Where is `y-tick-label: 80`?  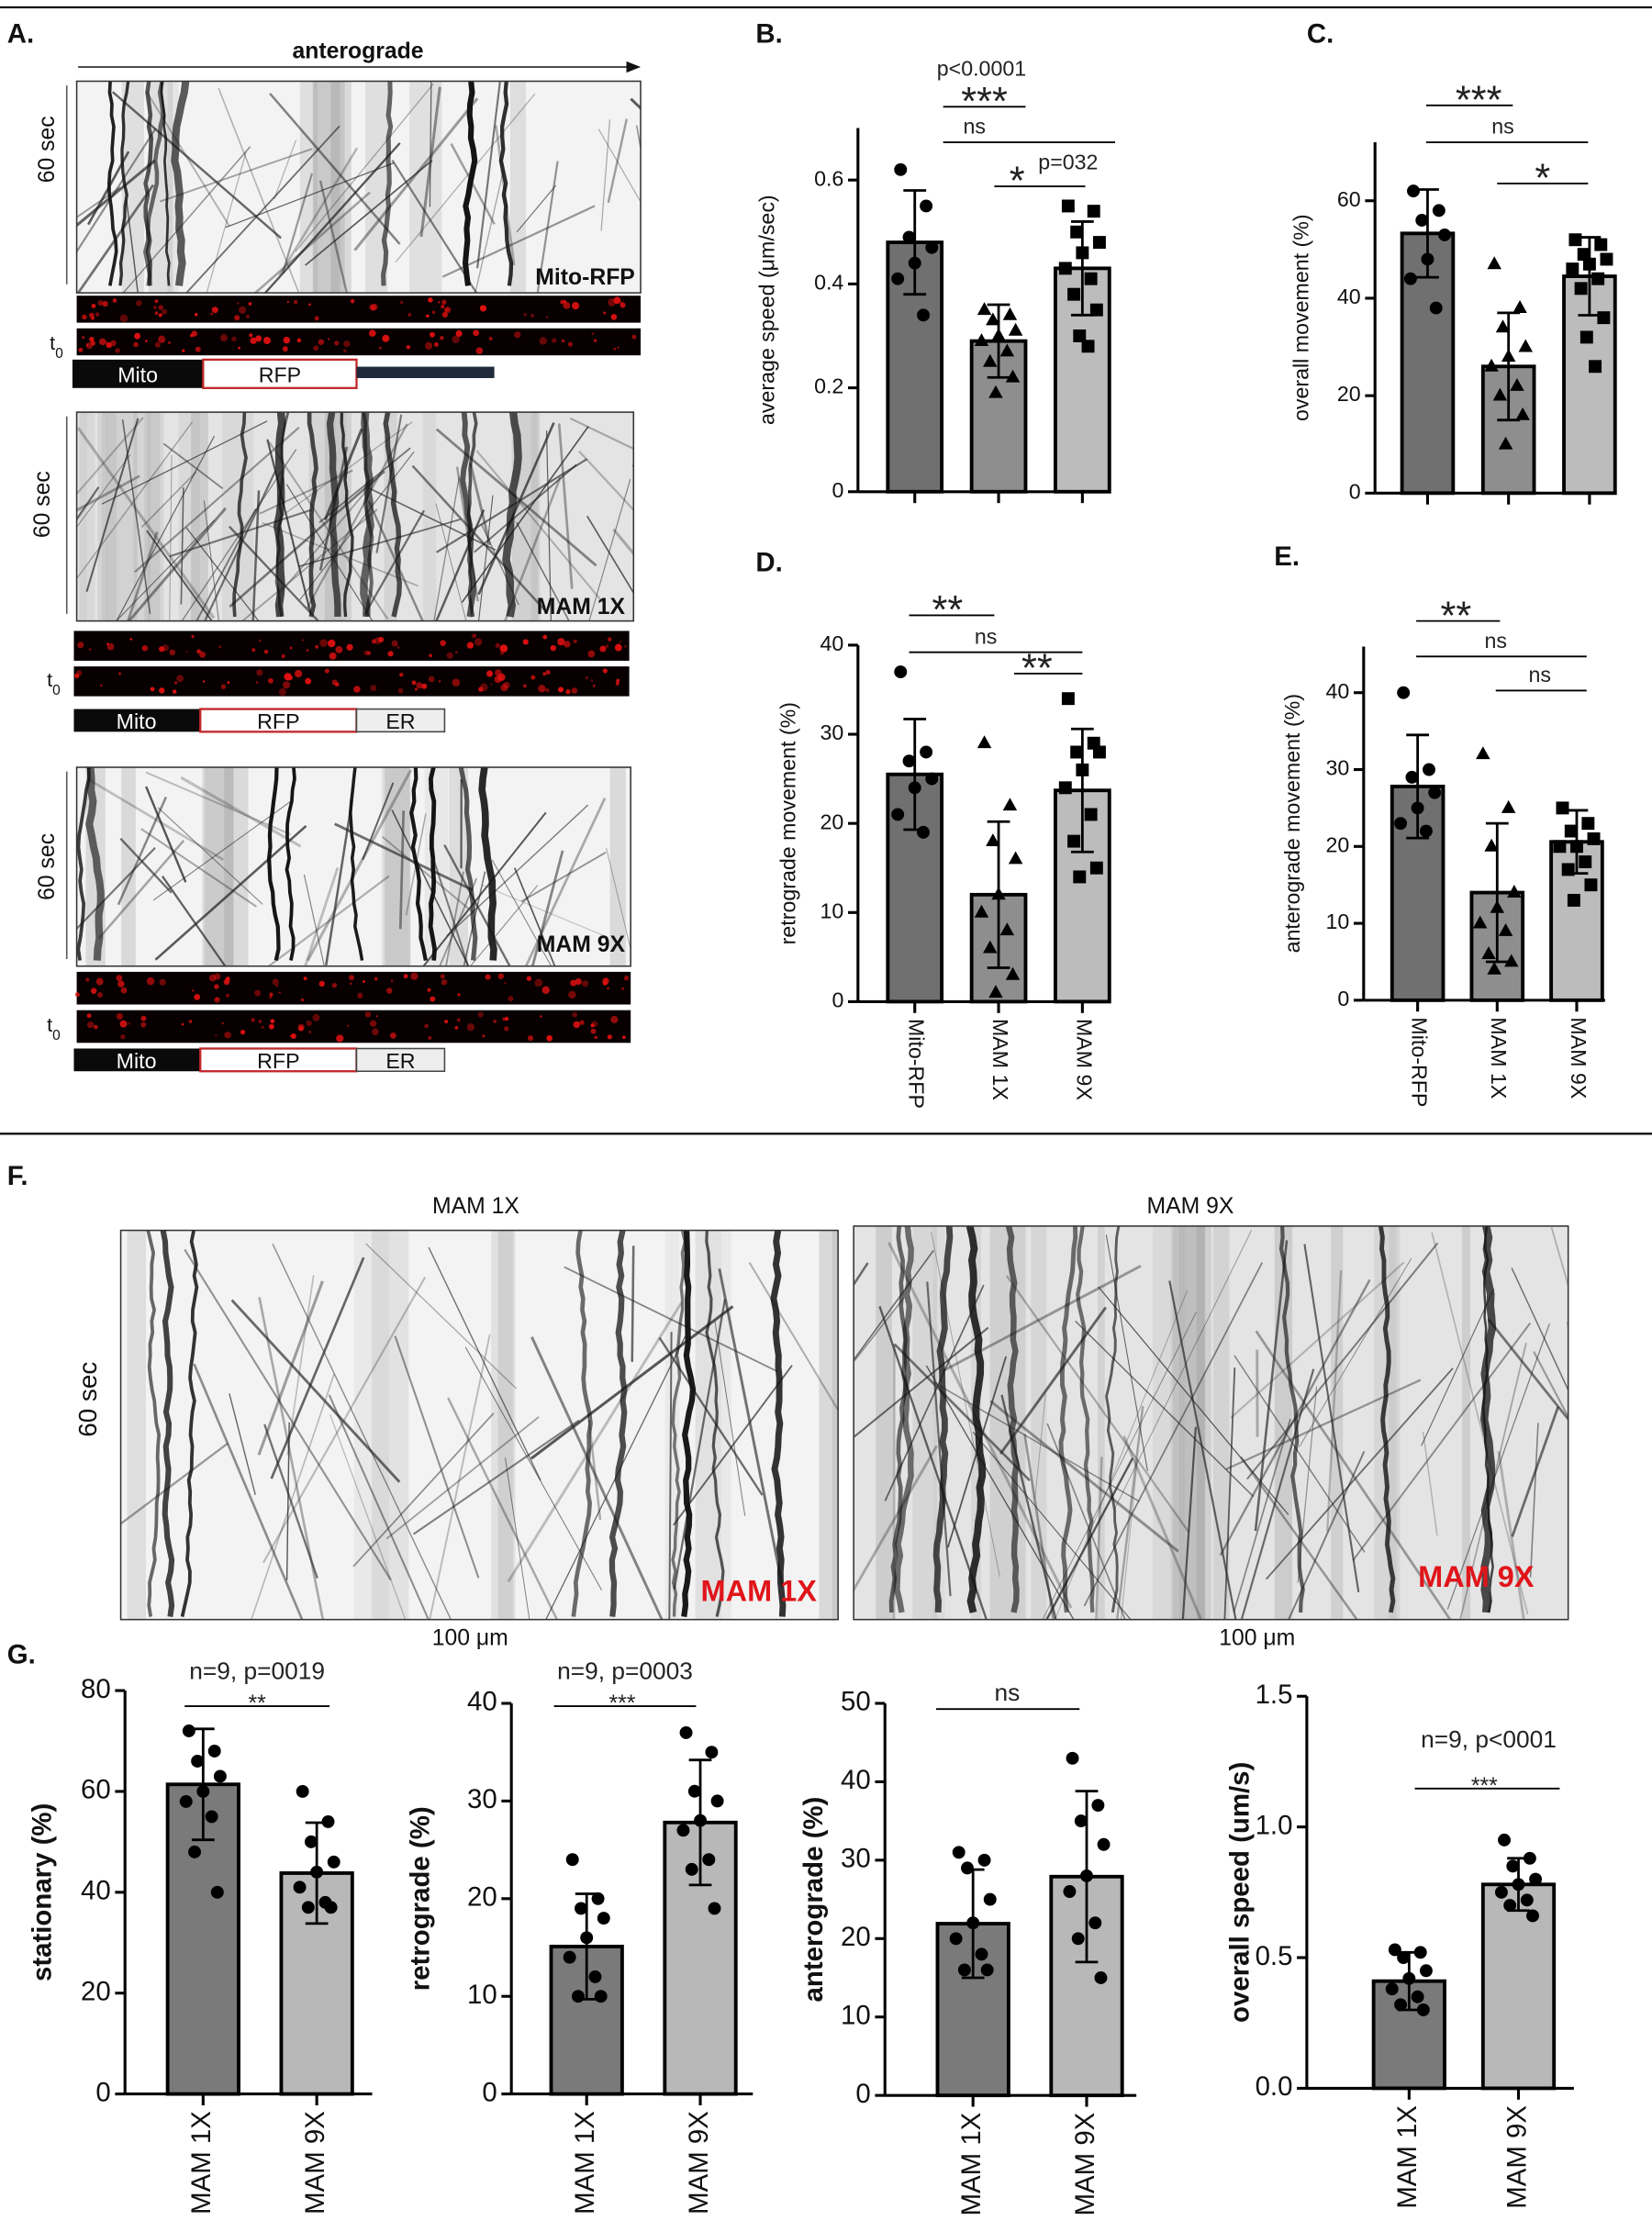 y-tick-label: 80 is located at coordinates (96, 1689).